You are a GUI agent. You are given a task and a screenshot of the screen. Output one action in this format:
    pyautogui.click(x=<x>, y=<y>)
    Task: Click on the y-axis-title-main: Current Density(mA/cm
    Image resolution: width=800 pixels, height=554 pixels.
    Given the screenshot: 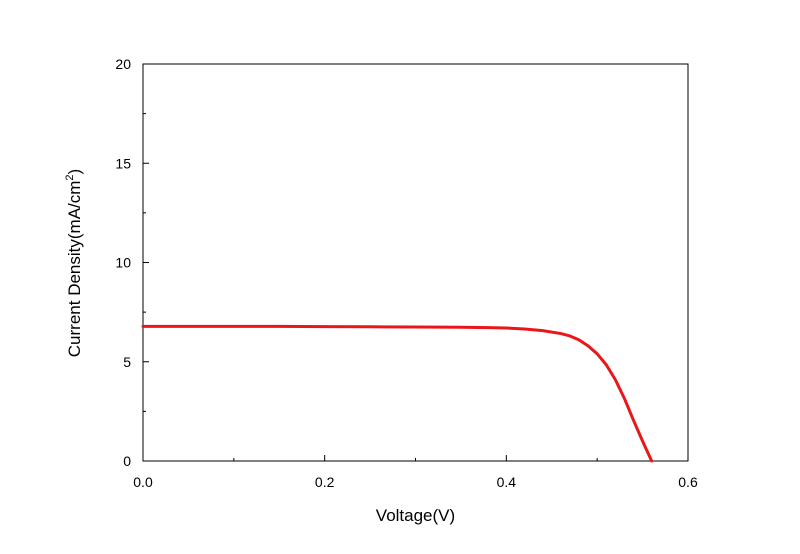 What is the action you would take?
    pyautogui.click(x=74, y=269)
    